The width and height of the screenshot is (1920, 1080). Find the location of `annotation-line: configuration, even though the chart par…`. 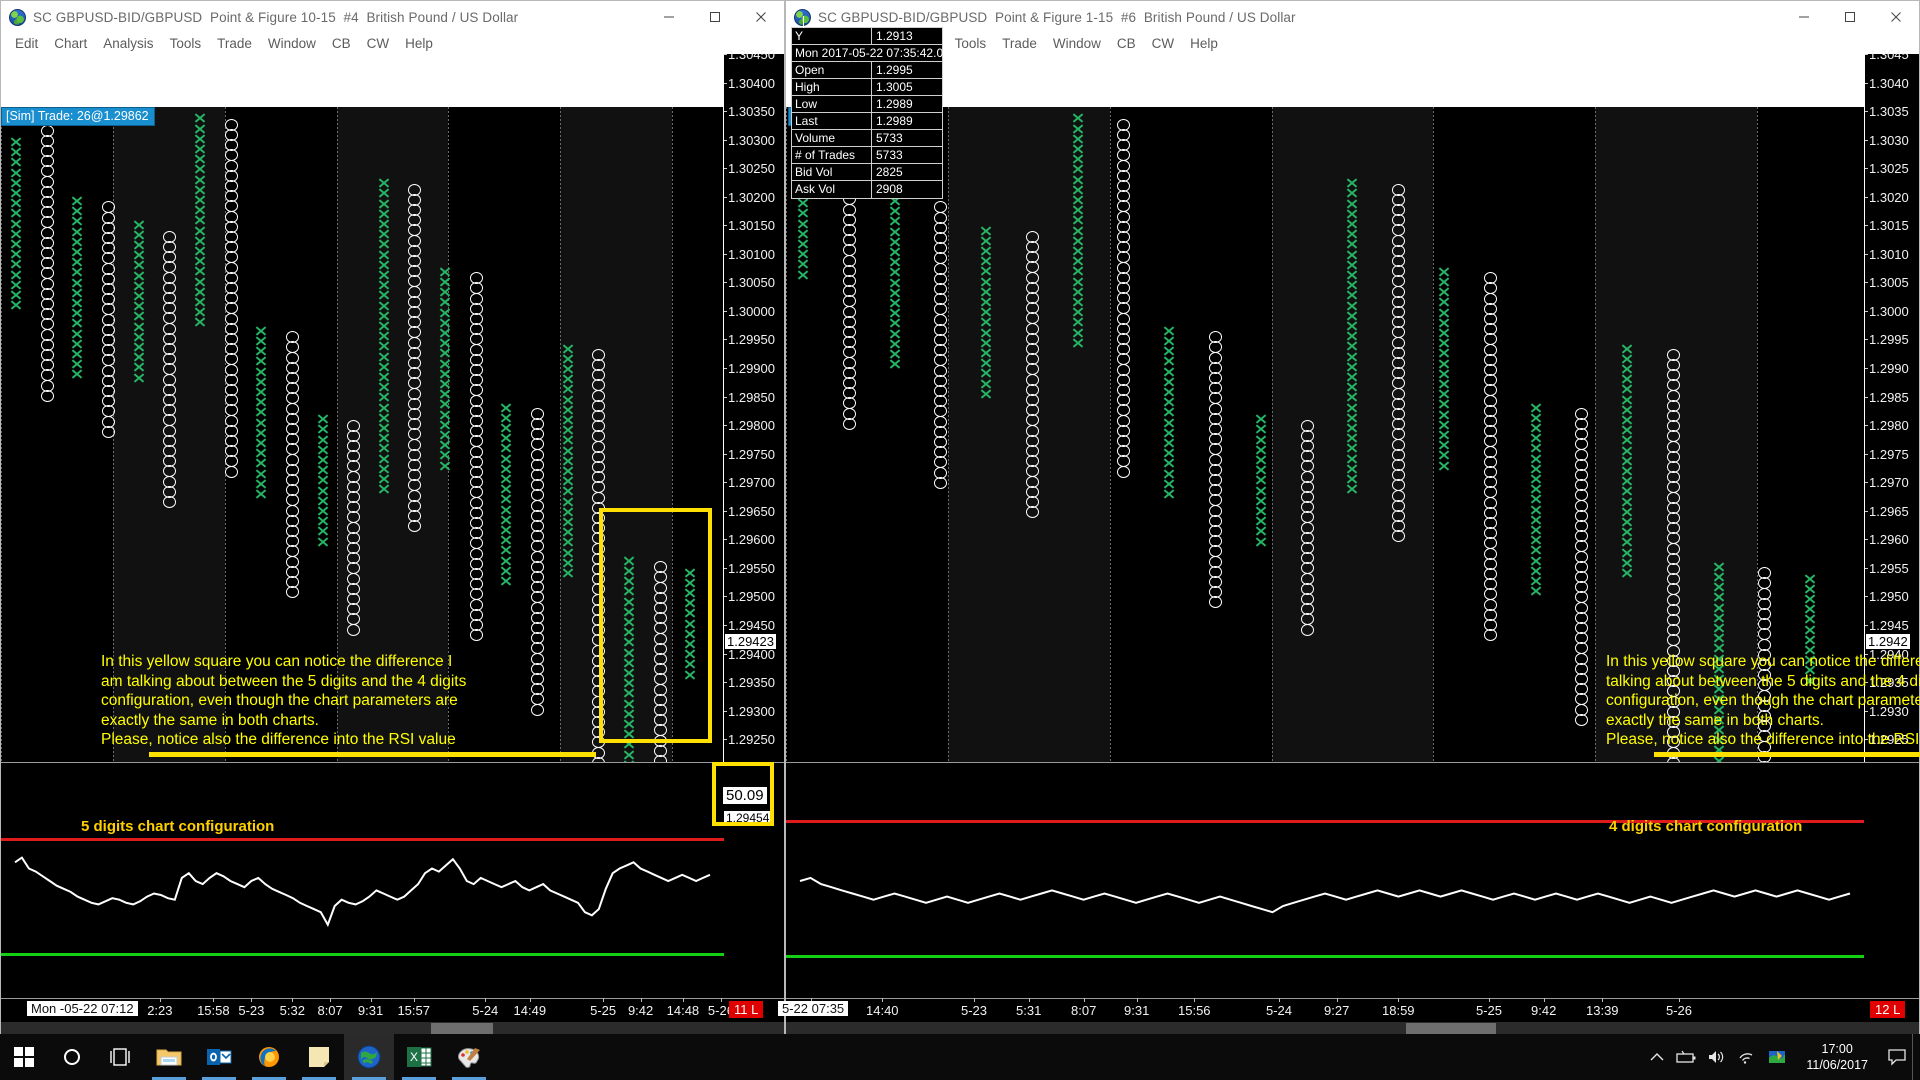

annotation-line: configuration, even though the chart par… is located at coordinates (1763, 700).